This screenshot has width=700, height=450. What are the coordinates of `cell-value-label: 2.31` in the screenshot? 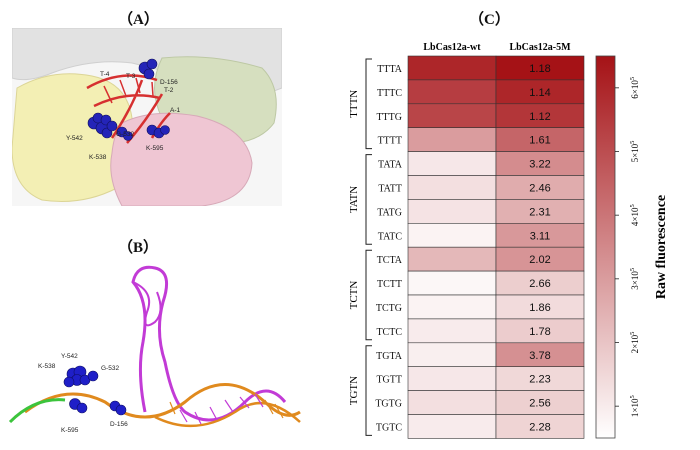 It's located at (539, 212).